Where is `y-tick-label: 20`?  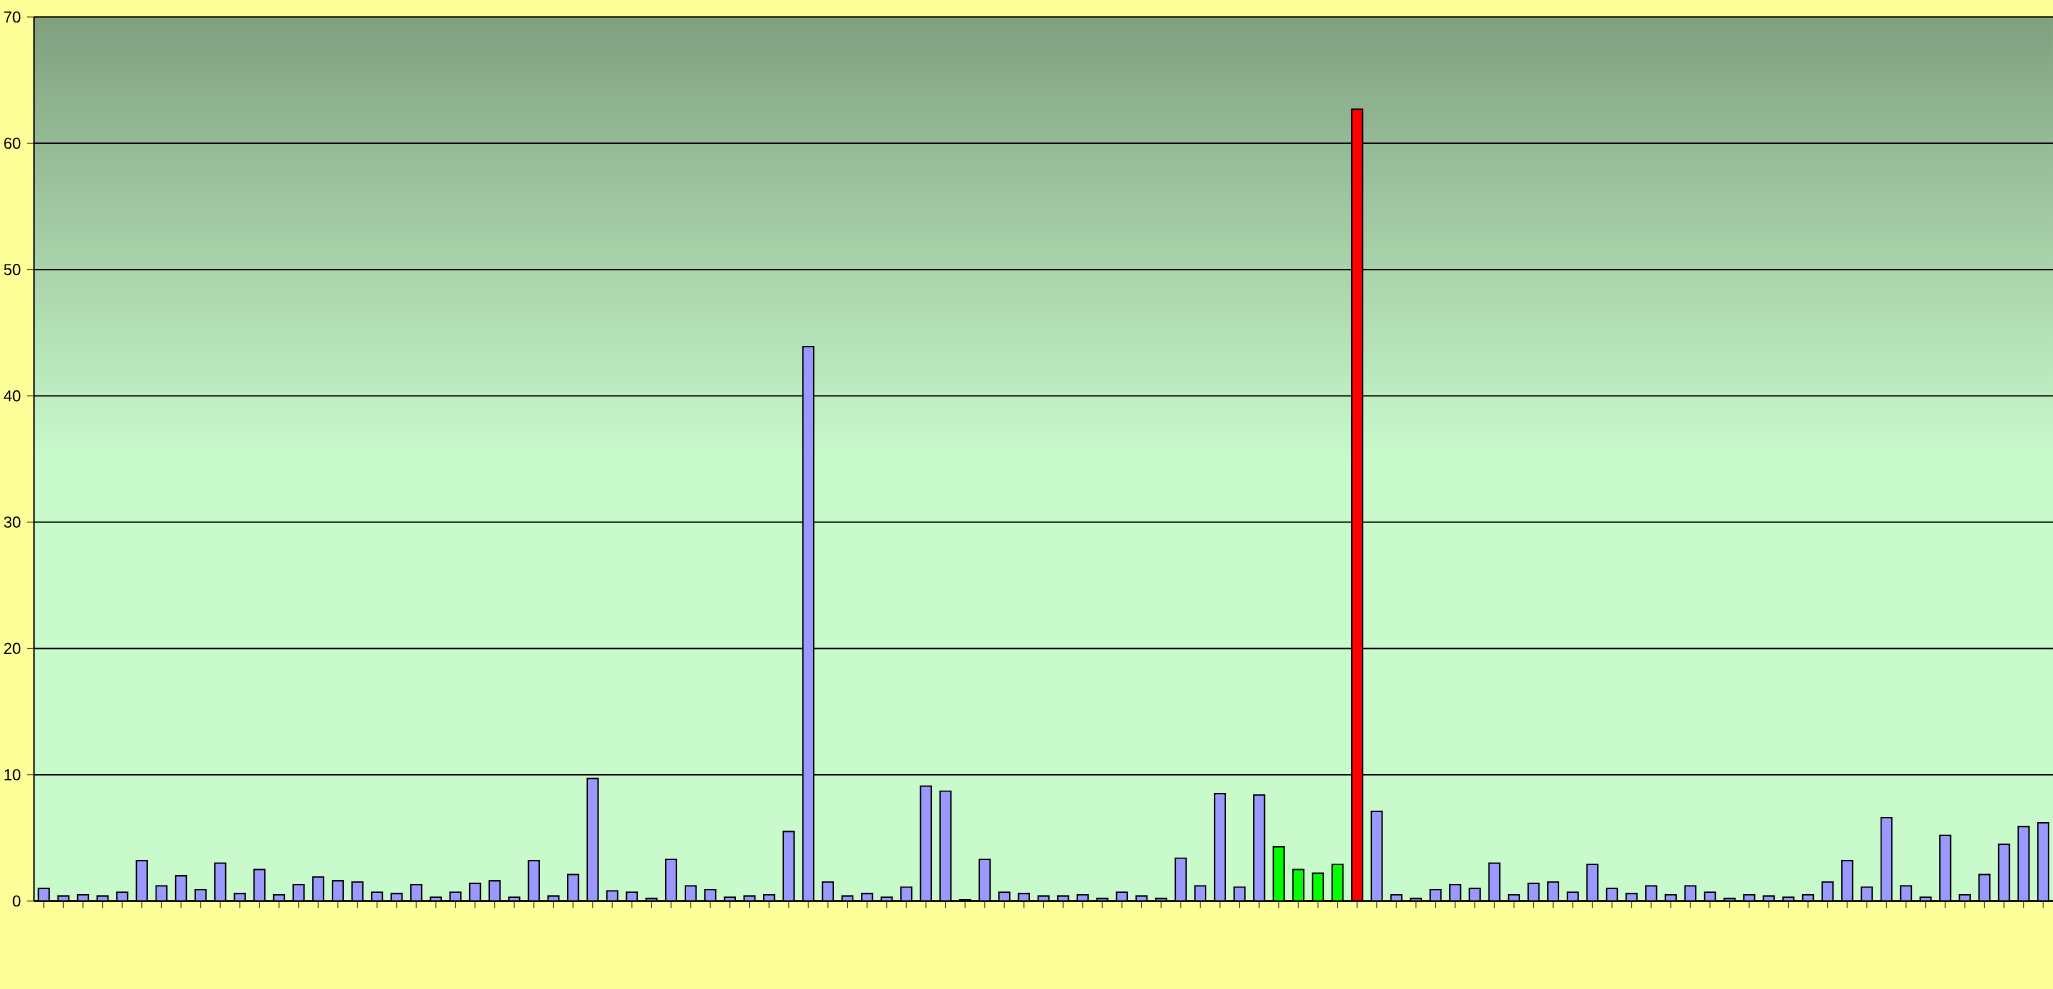 y-tick-label: 20 is located at coordinates (12, 648).